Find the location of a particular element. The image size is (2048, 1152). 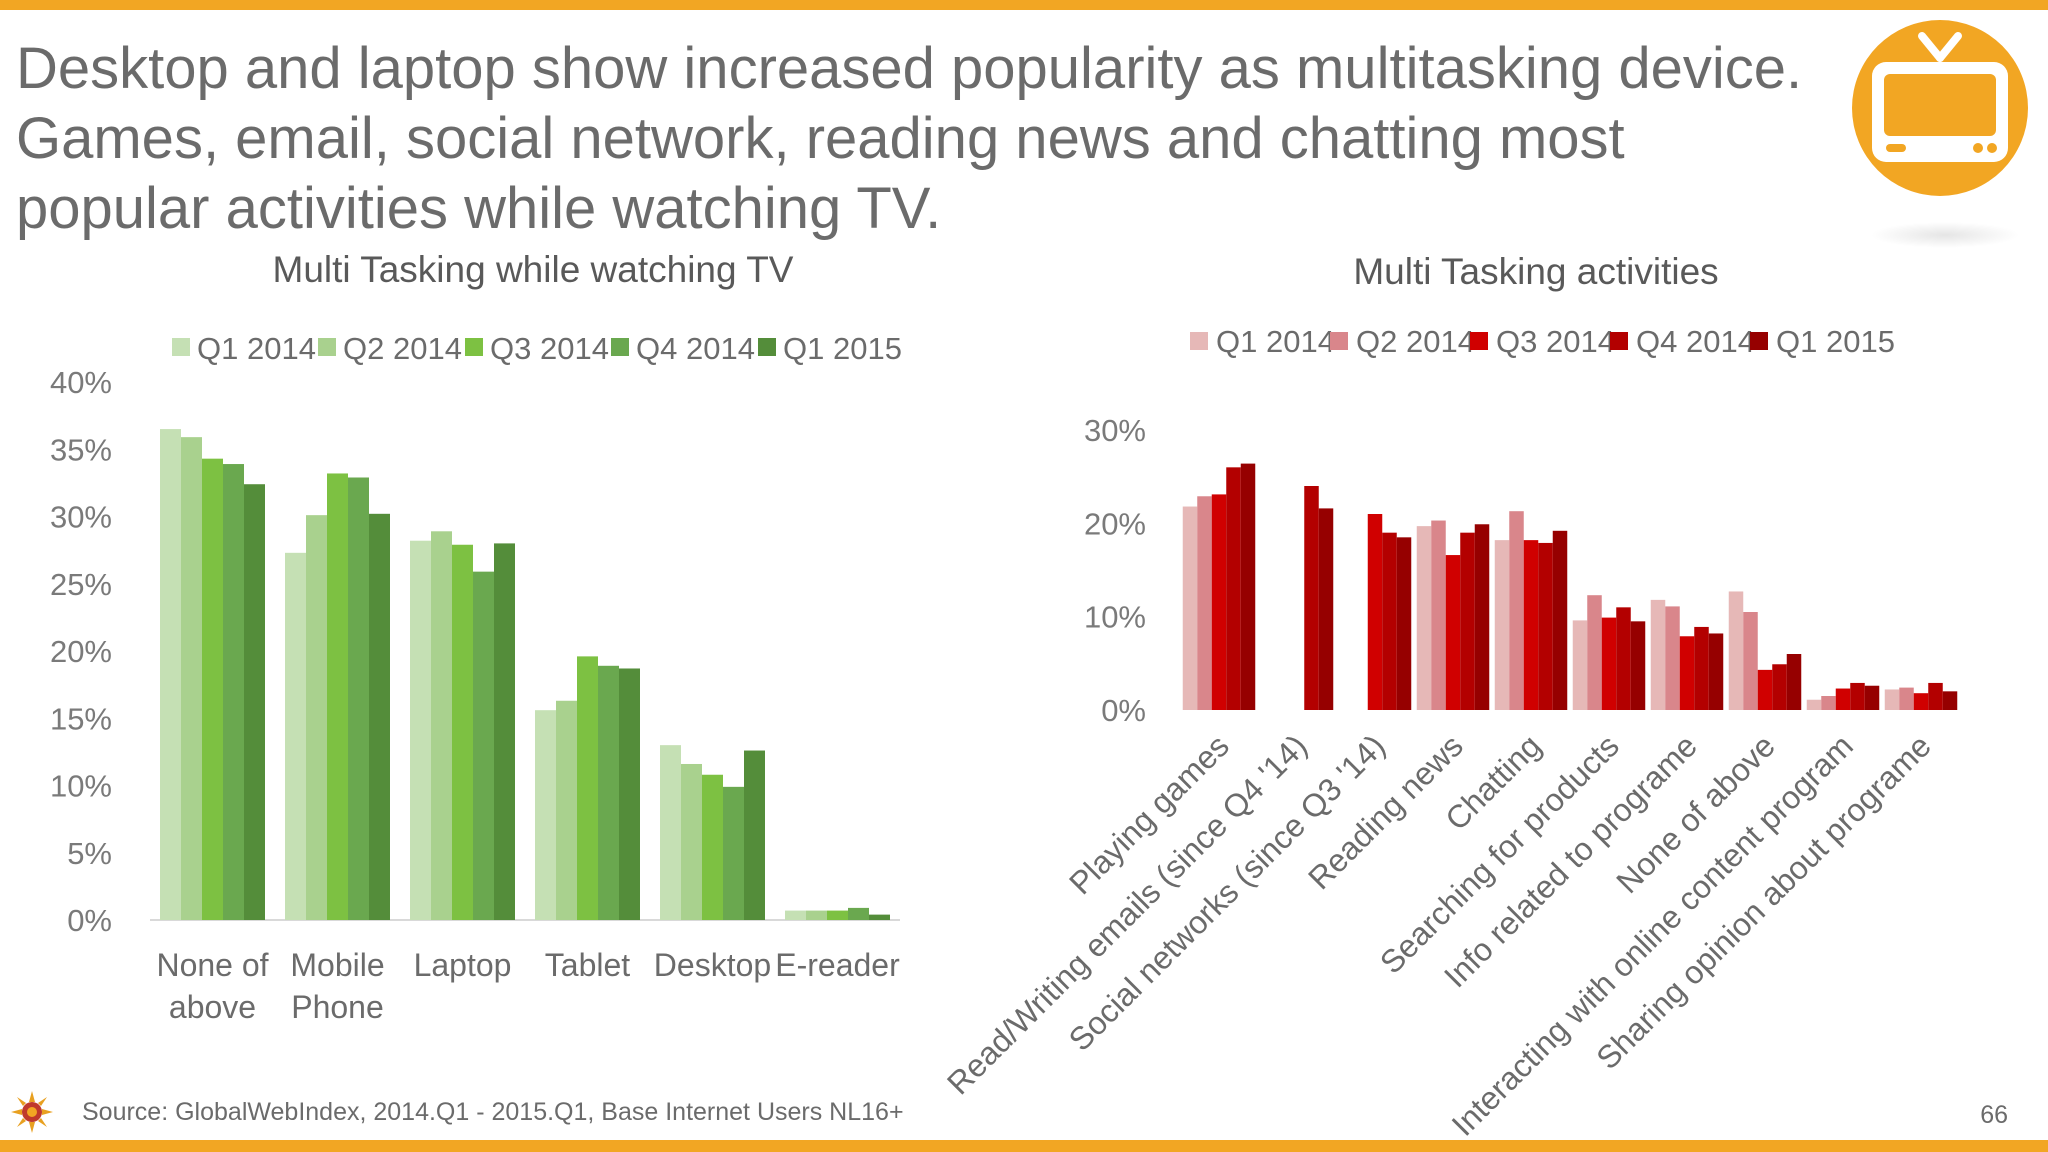

right-legend-label: Q4 2014 is located at coordinates (1695, 341).